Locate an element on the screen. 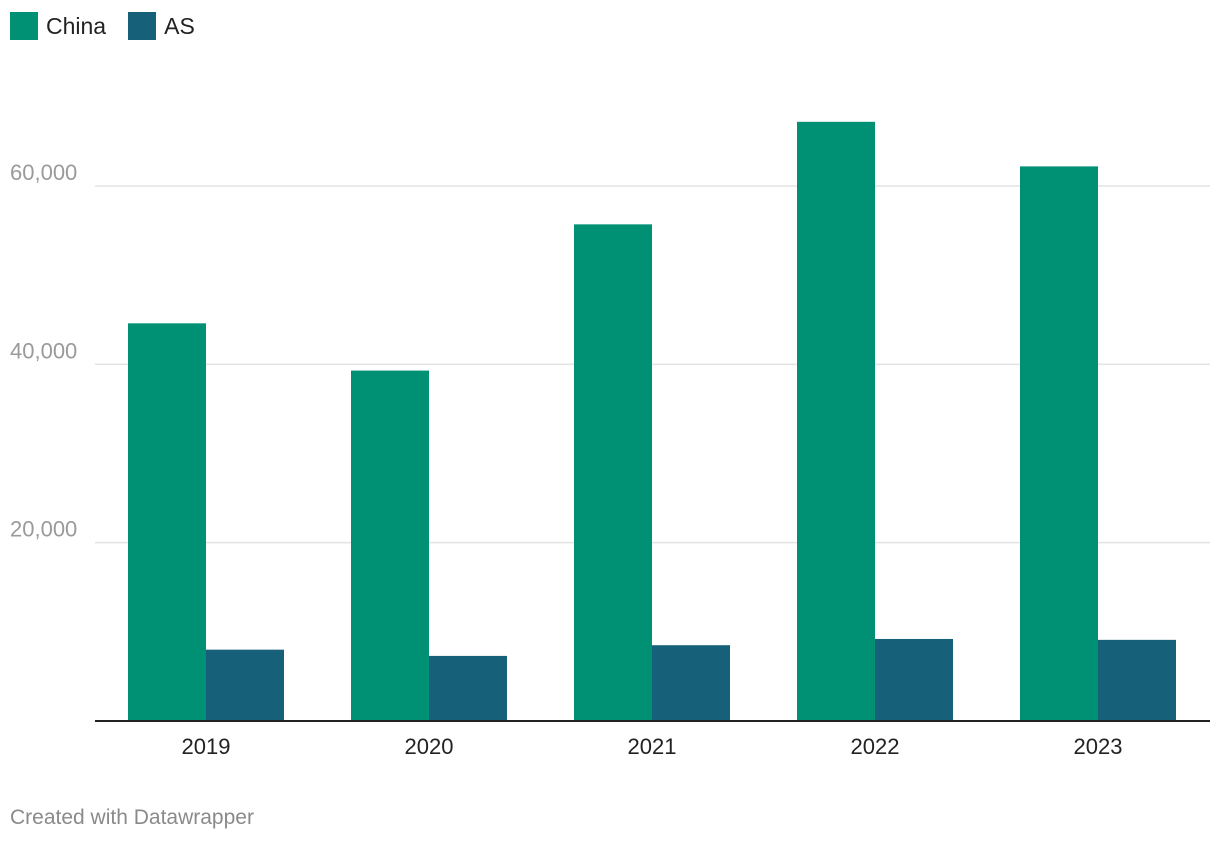  bar-china-2023 is located at coordinates (1059, 444).